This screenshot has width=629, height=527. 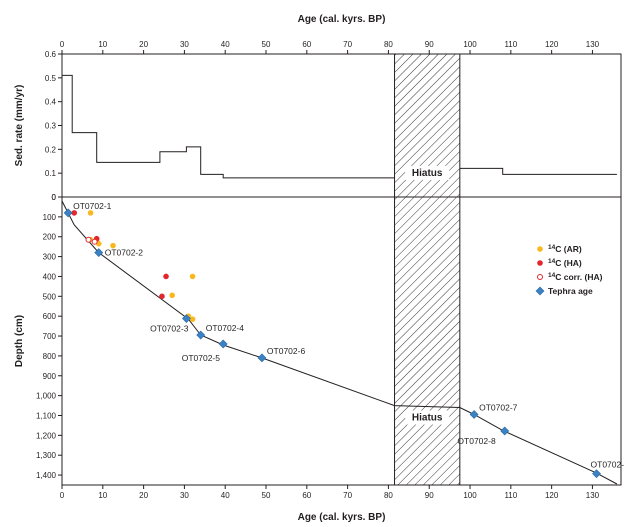 I want to click on y-tick-label-bottom: 200, so click(x=50, y=237).